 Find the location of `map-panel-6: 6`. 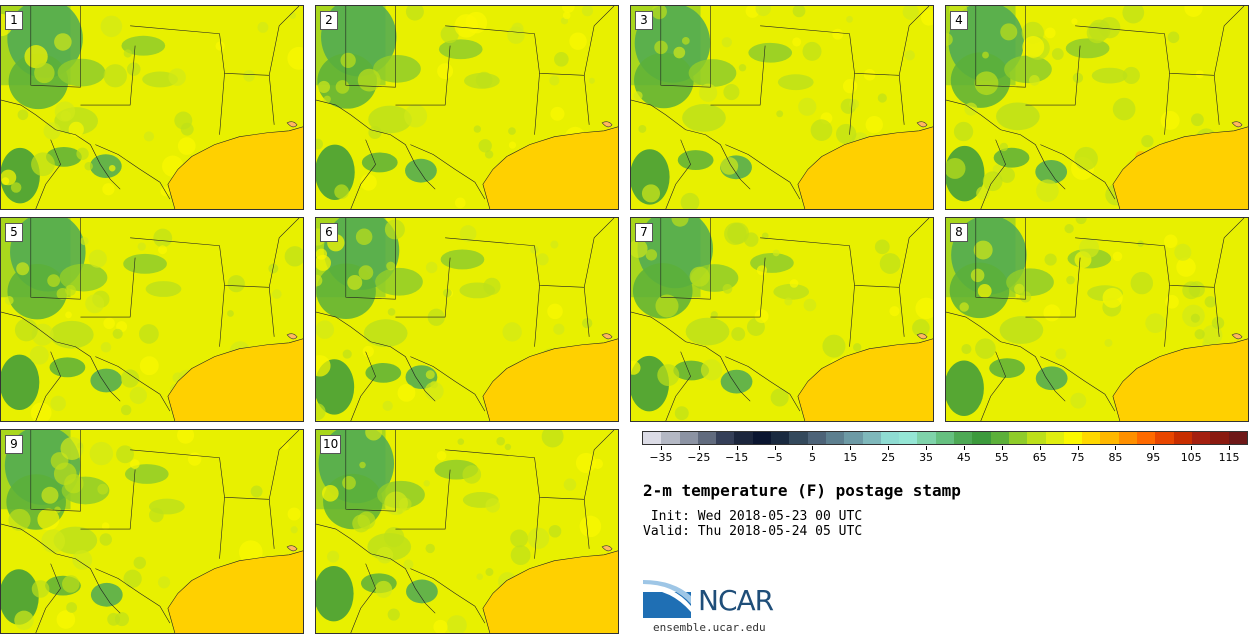

map-panel-6: 6 is located at coordinates (467, 319).